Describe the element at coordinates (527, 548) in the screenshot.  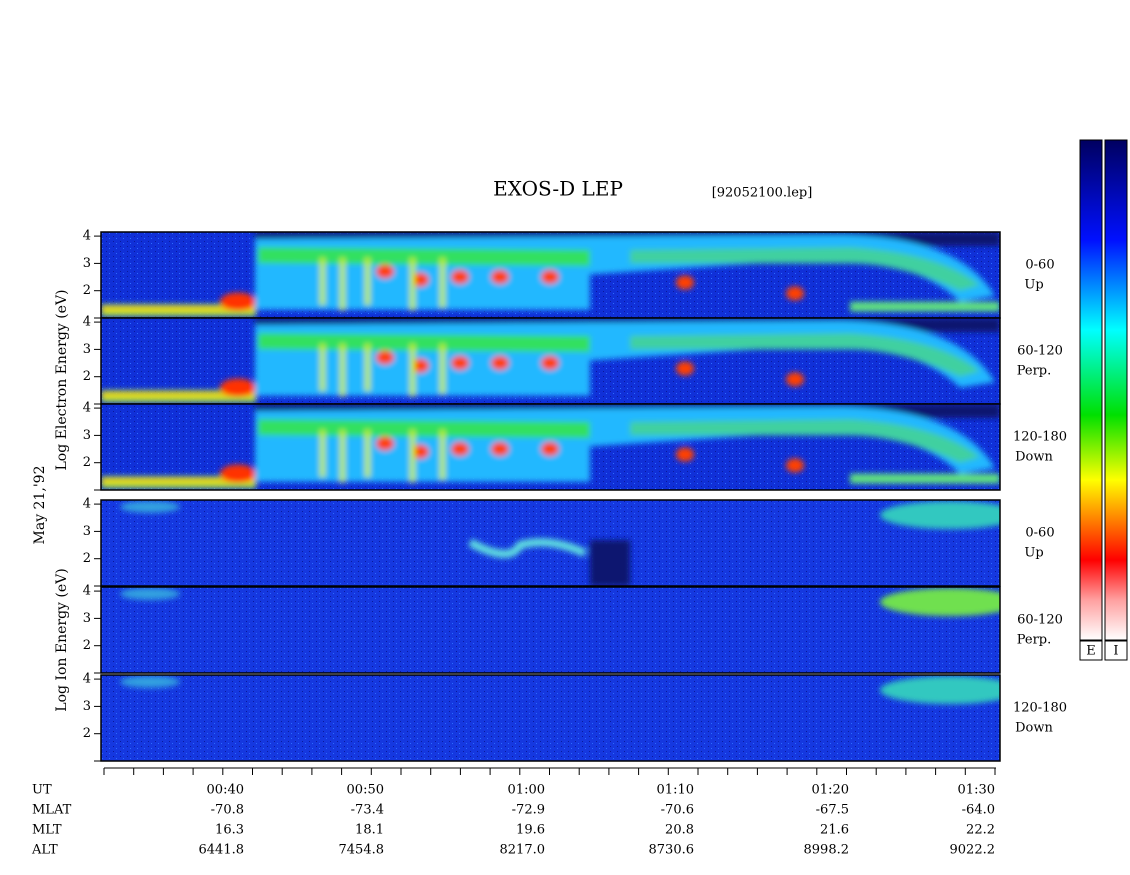
I see `ion-arc` at that location.